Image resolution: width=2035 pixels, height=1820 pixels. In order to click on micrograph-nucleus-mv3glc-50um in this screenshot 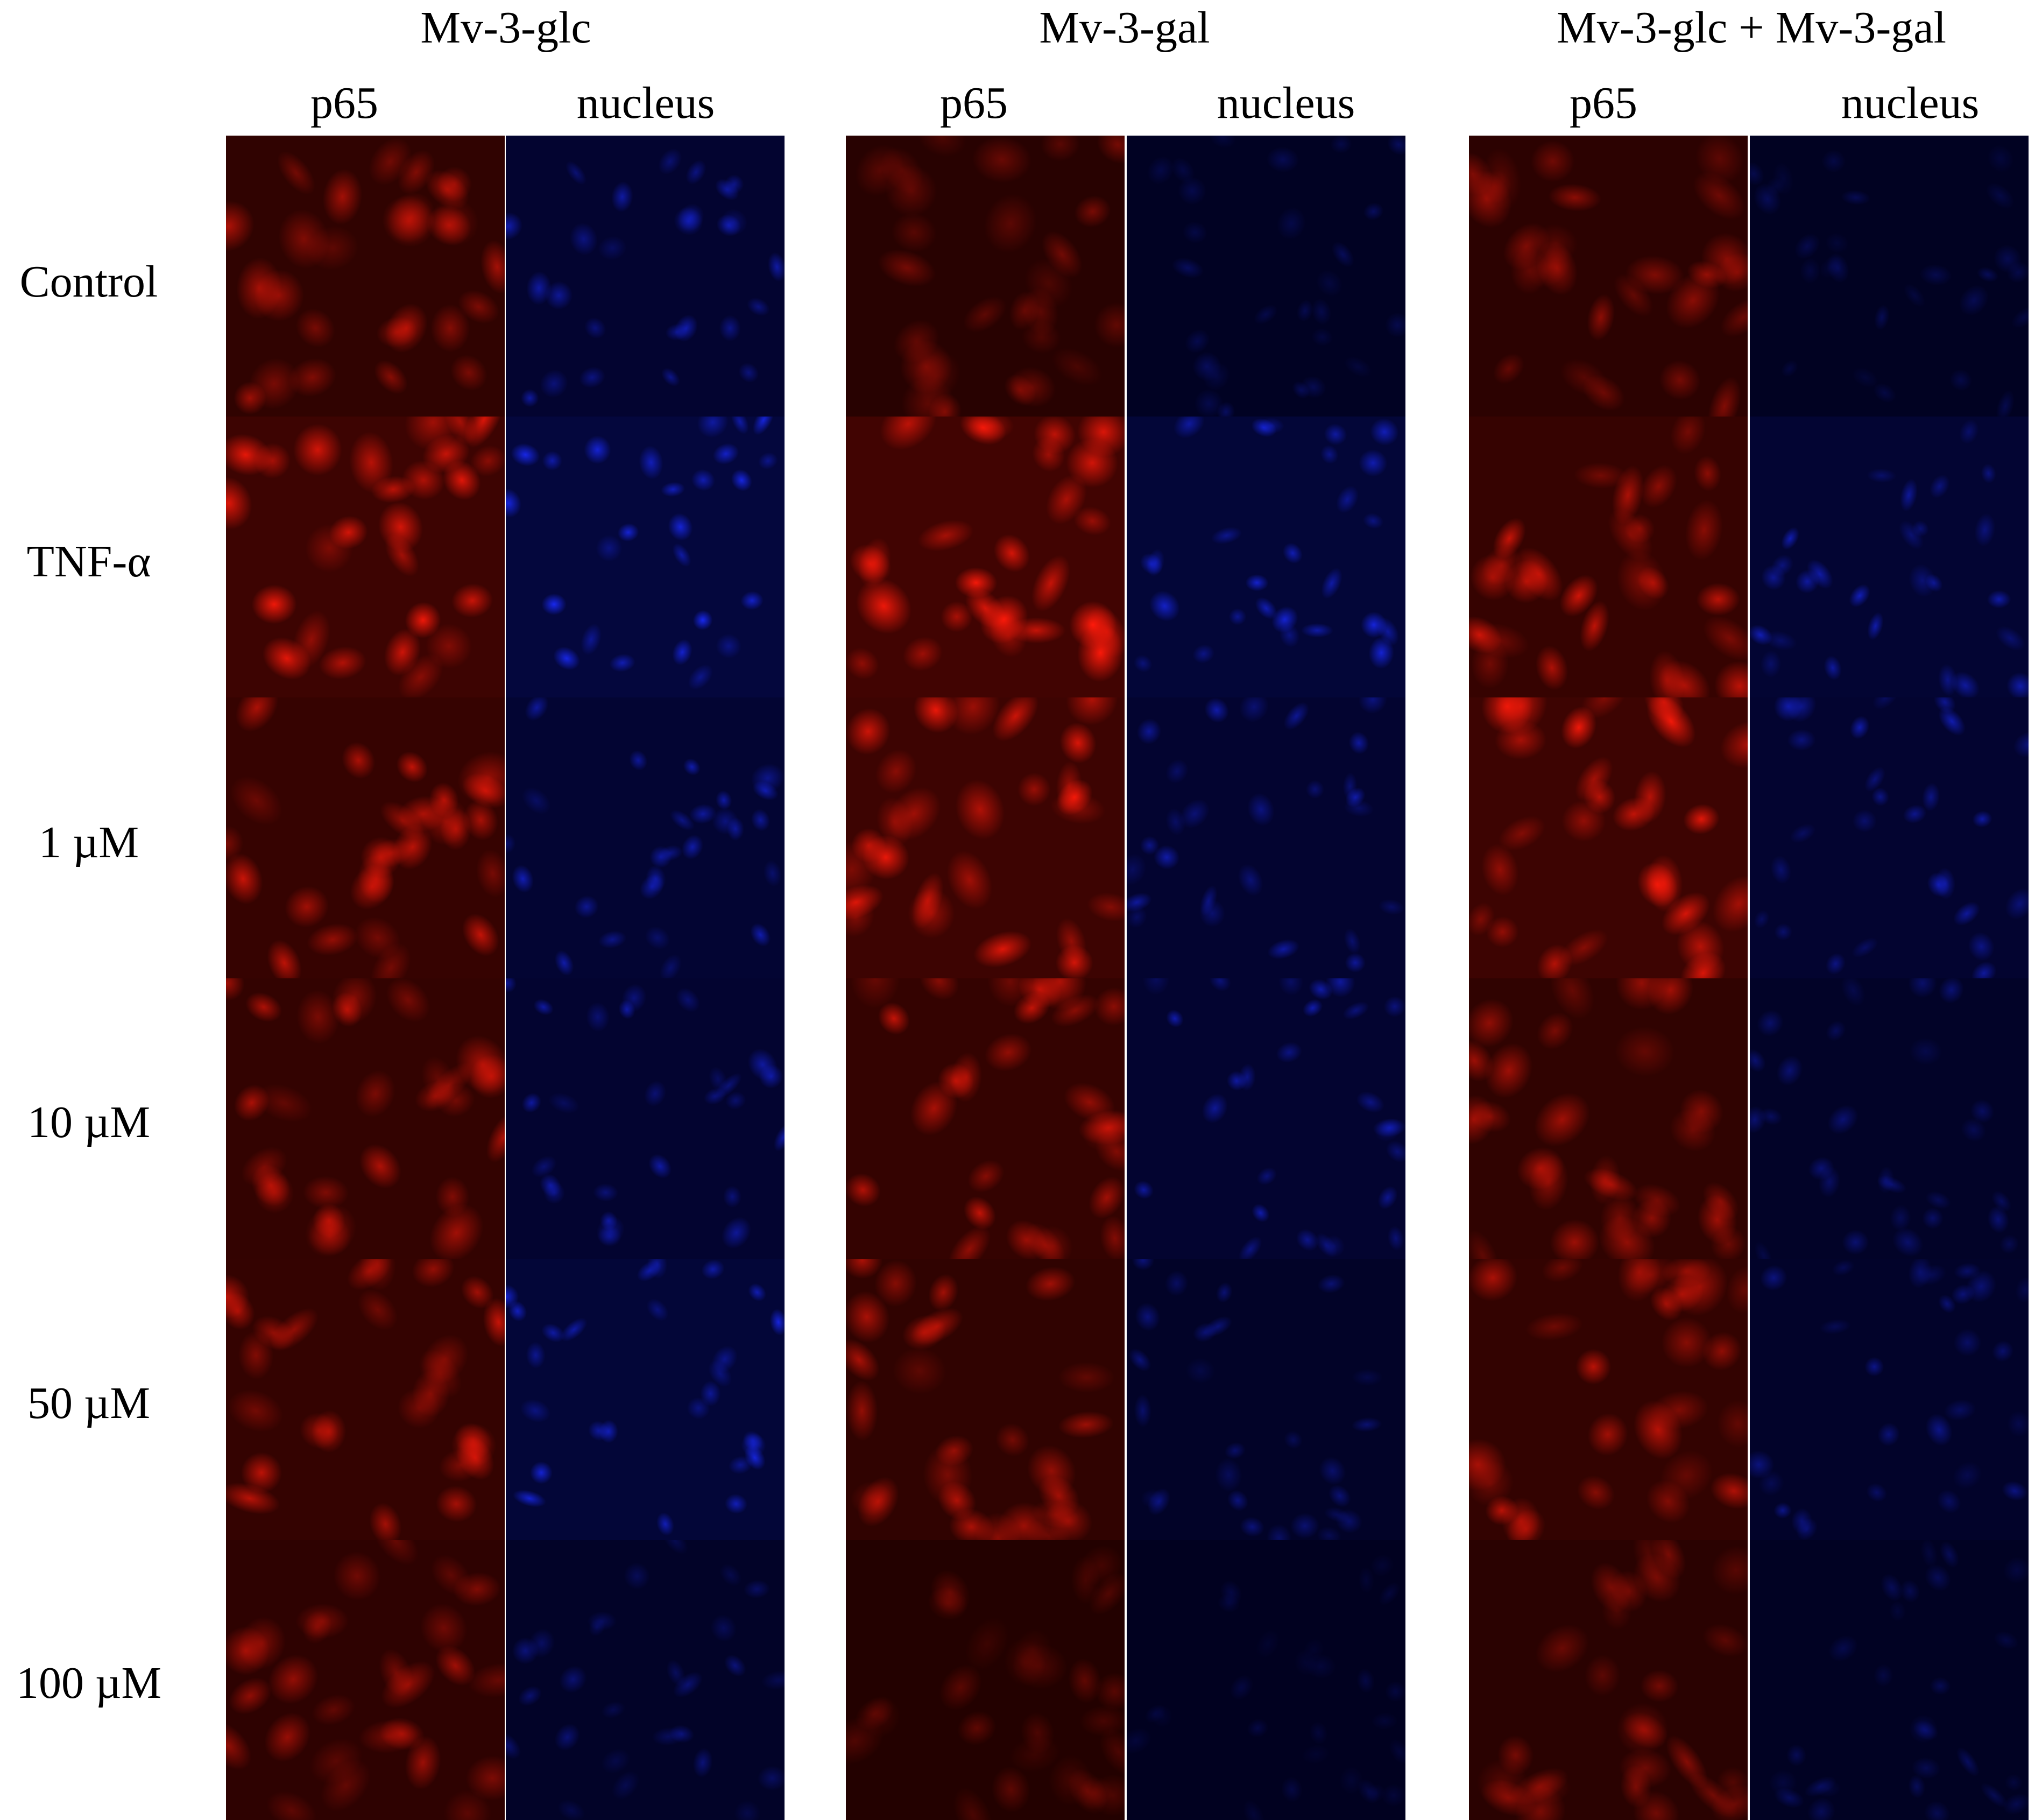, I will do `click(646, 1399)`.